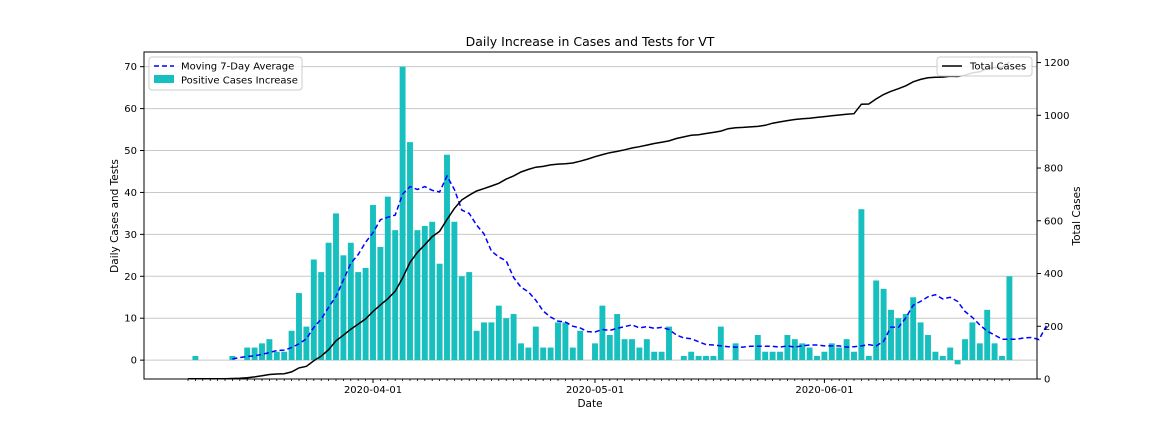  I want to click on x-tick-label: 2020-05-01, so click(595, 390).